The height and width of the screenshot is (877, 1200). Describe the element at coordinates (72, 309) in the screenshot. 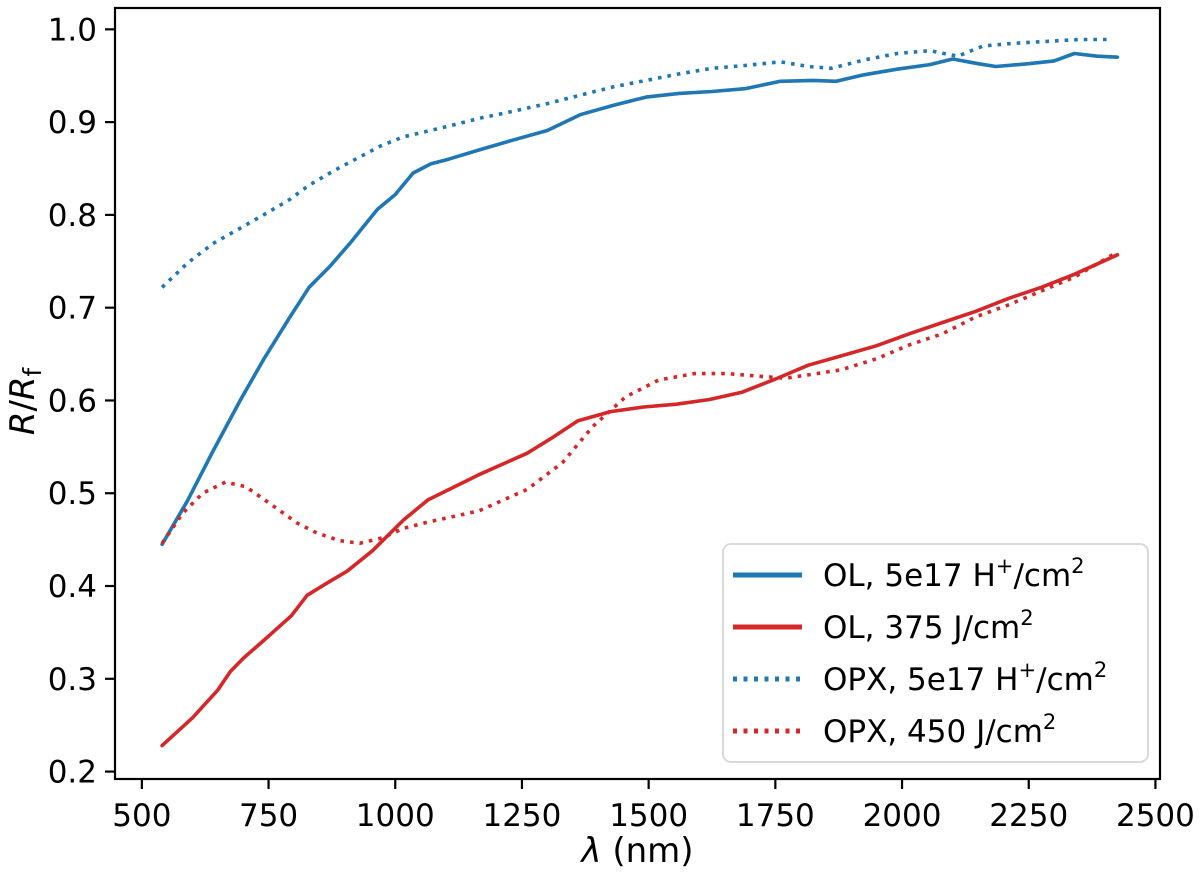

I see `y-tick-label: 0.7` at that location.